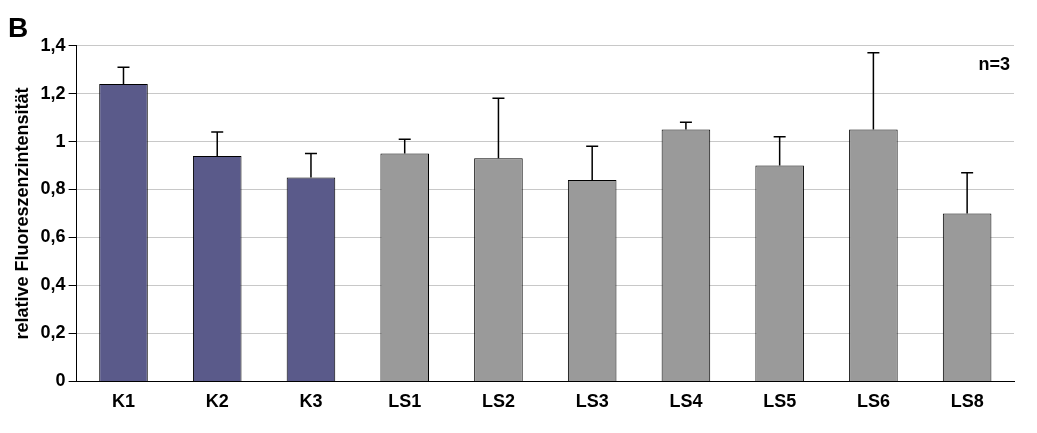 The width and height of the screenshot is (1037, 433). What do you see at coordinates (60, 380) in the screenshot?
I see `y-tick-label: 0` at bounding box center [60, 380].